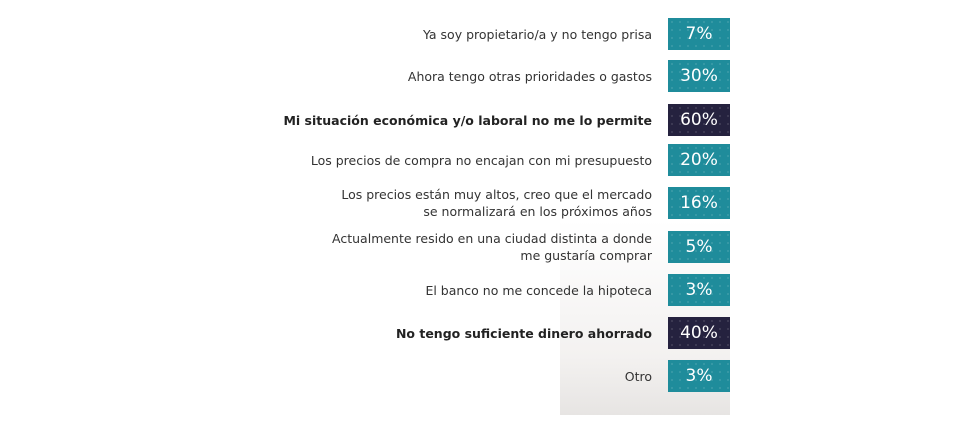 This screenshot has height=423, width=980. I want to click on value-label: 30%, so click(699, 76).